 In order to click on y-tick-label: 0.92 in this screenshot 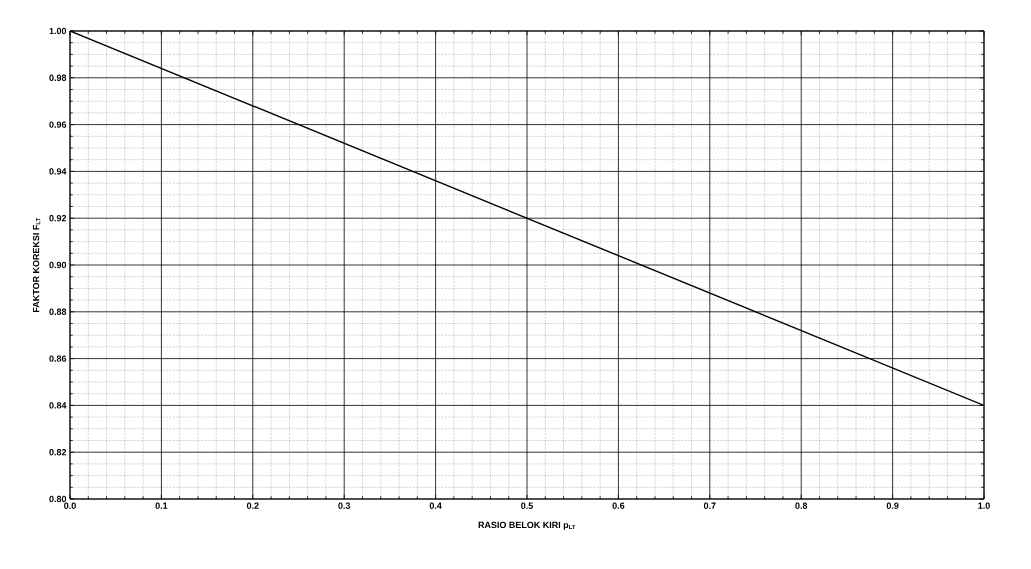, I will do `click(58, 218)`.